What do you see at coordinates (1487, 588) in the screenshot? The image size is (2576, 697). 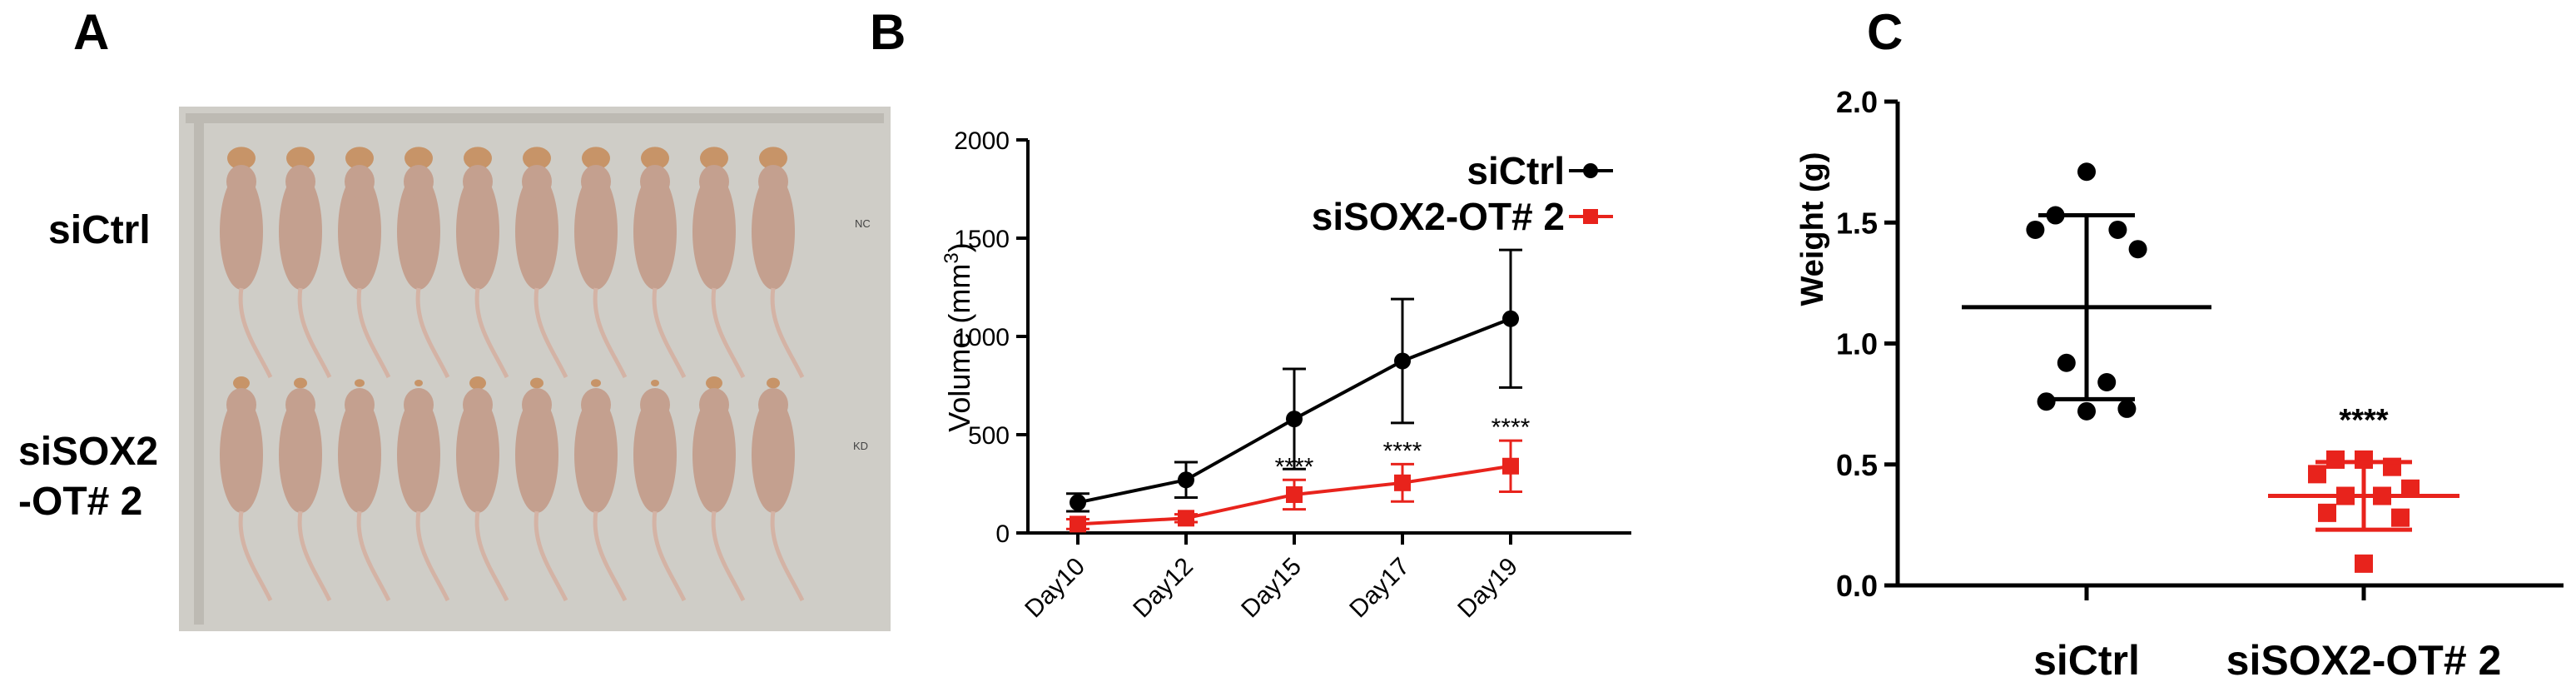 I see `volume-x-tick-label: Day19` at bounding box center [1487, 588].